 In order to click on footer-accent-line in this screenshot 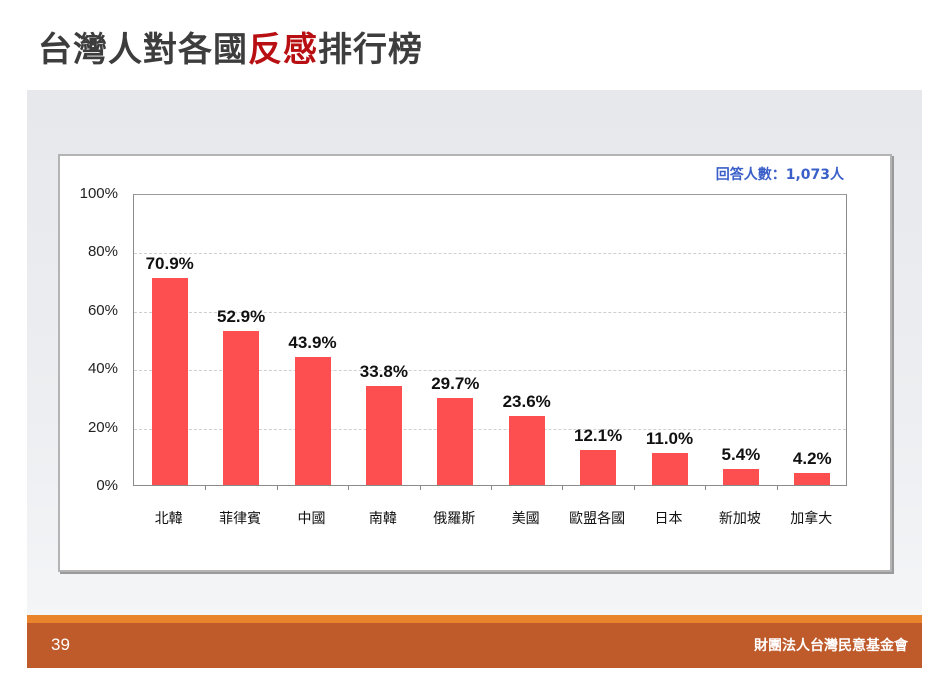, I will do `click(474, 619)`.